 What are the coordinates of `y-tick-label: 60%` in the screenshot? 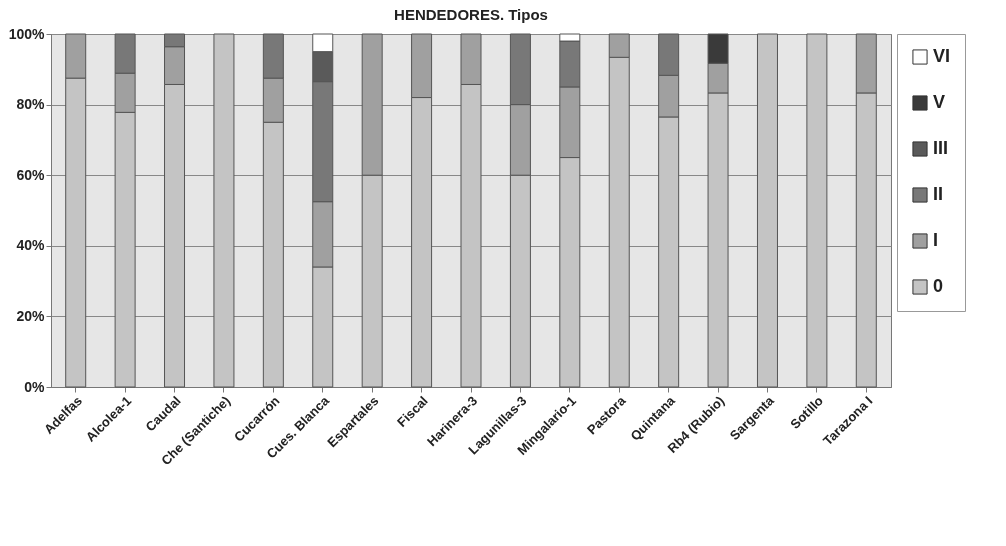 It's located at (31, 174).